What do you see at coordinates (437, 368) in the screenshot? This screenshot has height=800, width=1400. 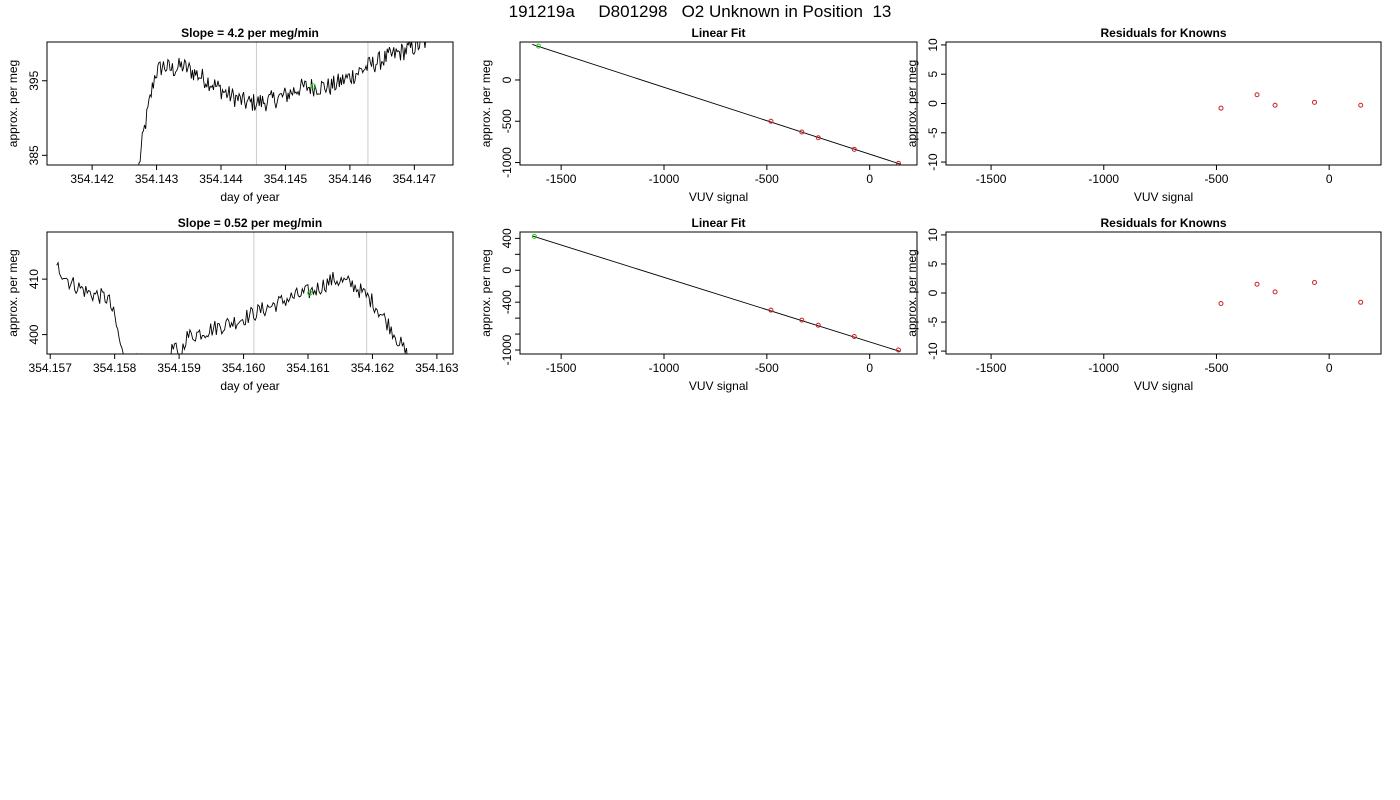 I see `x-tick-label: 354.163` at bounding box center [437, 368].